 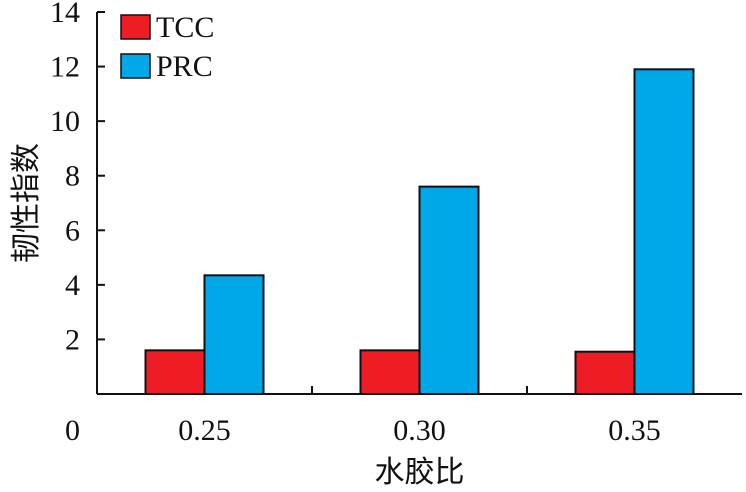 What do you see at coordinates (605, 373) in the screenshot?
I see `bar-tcc-0.35` at bounding box center [605, 373].